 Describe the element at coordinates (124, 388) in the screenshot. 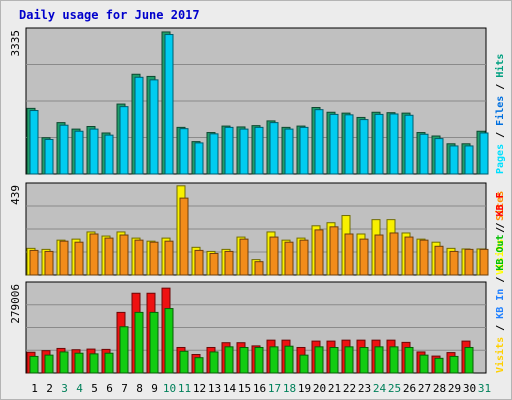

I see `x-tick-label: 7` at that location.